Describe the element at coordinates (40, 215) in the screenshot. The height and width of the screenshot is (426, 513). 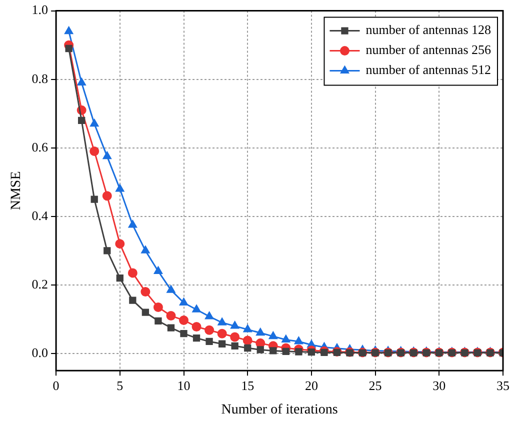
I see `y-tick-label: 0.4` at that location.